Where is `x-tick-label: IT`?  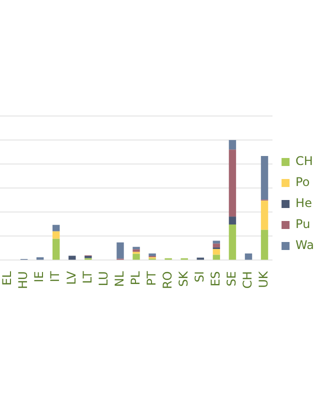 x-tick-label: IT is located at coordinates (55, 276).